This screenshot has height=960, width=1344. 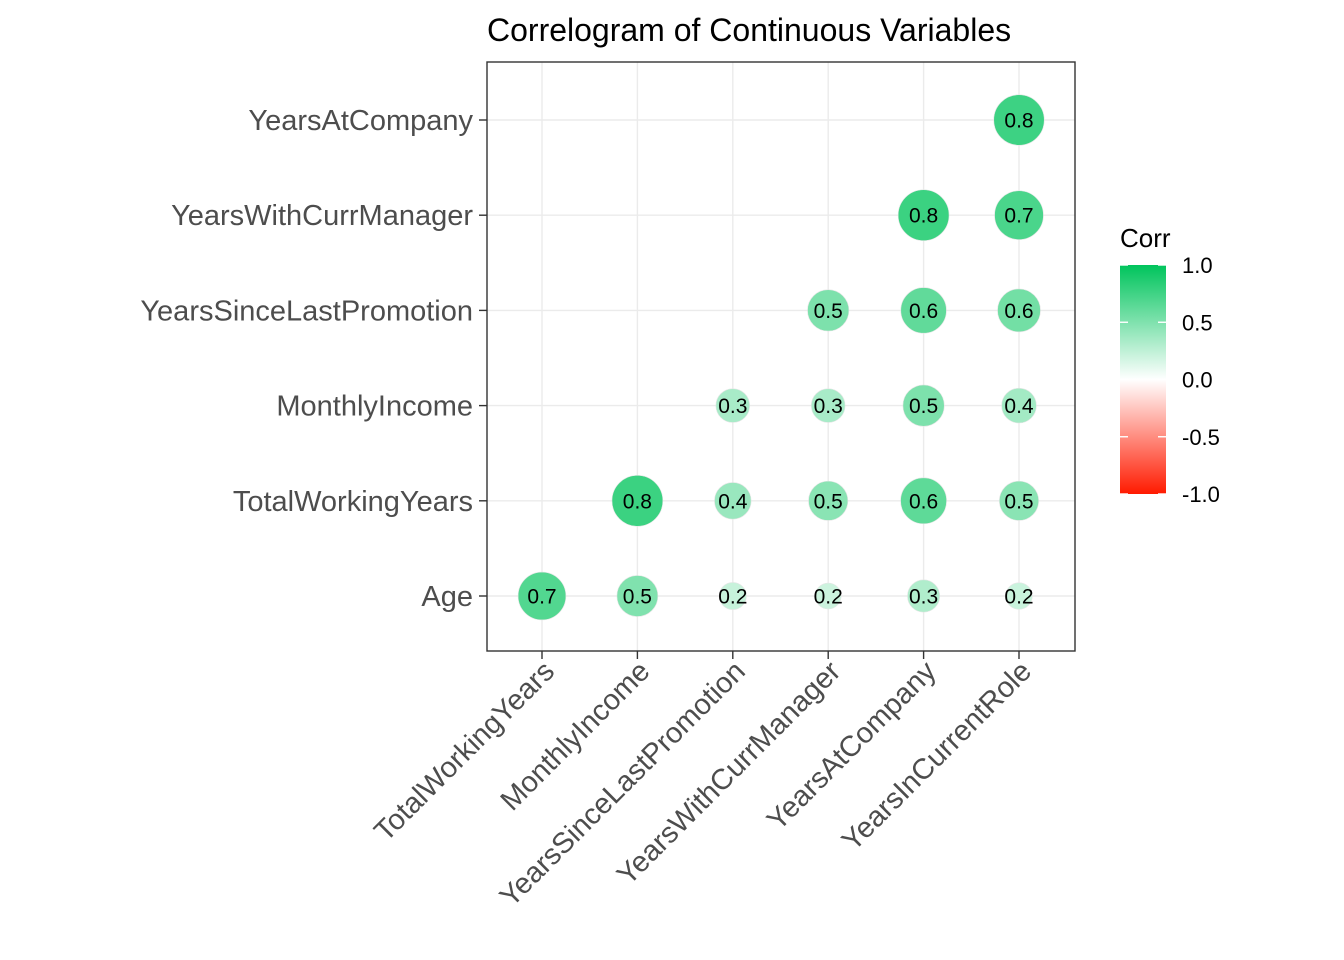 I want to click on cell-years-since-last-promotion-years-with-curr-manager: 0.5, so click(x=828, y=310).